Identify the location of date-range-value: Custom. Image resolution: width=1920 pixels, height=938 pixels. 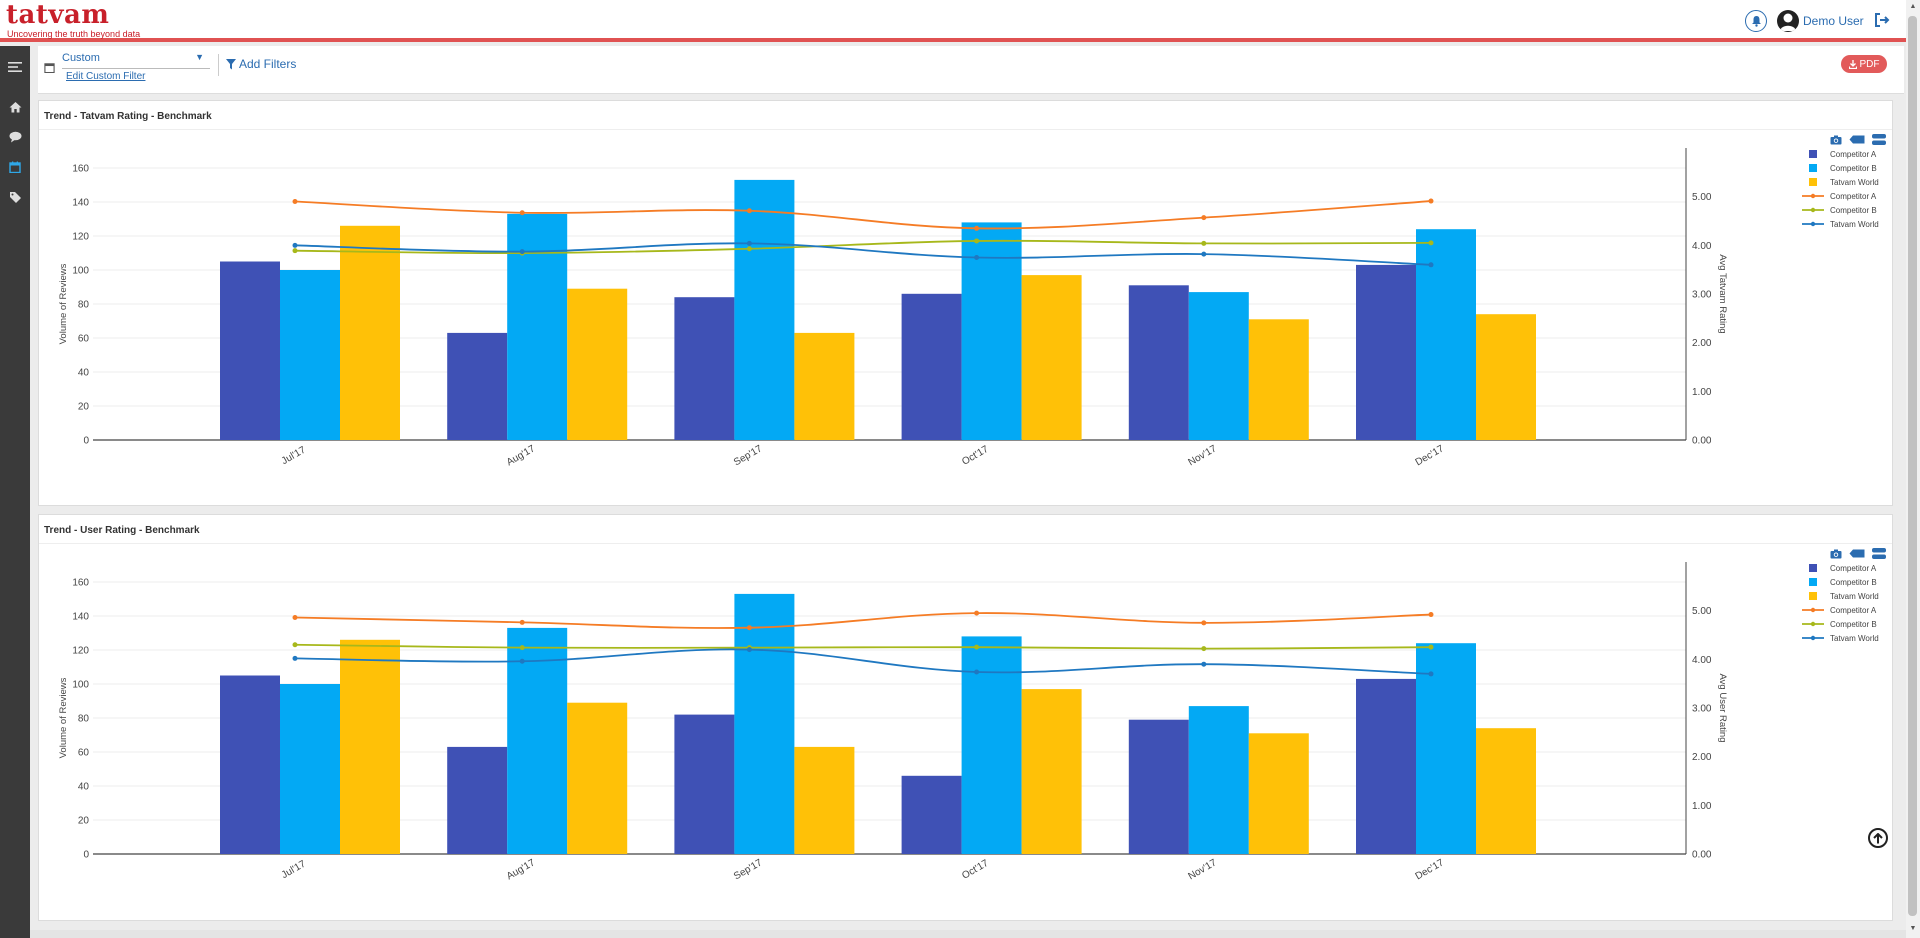
(81, 58).